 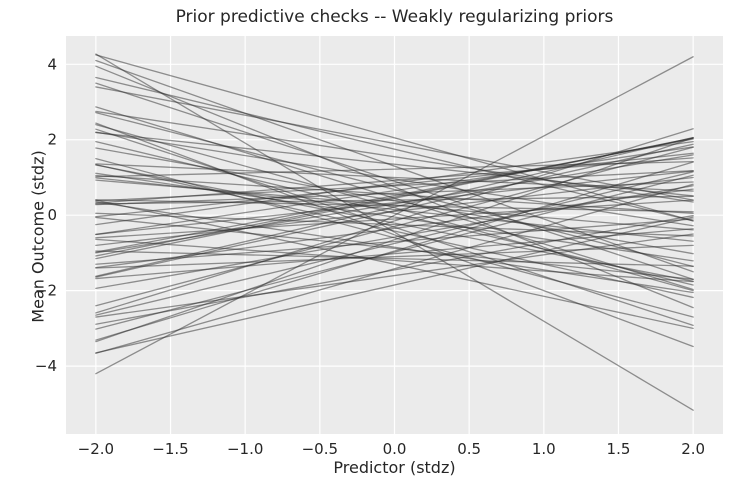 I want to click on x-tick-label: −1.0, so click(x=245, y=449).